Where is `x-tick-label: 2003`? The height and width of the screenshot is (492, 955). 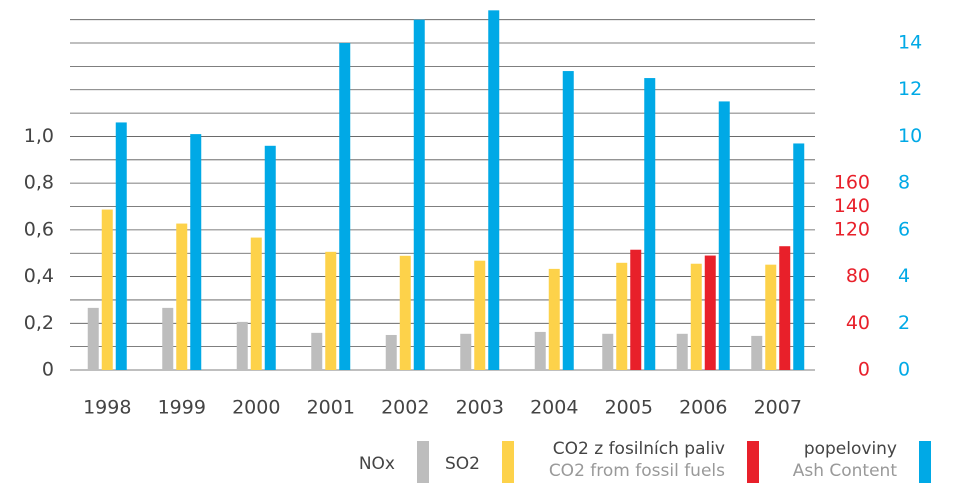 x-tick-label: 2003 is located at coordinates (480, 408).